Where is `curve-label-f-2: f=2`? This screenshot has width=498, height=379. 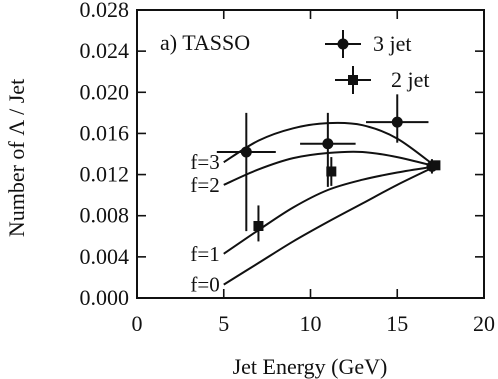
curve-label-f-2: f=2 is located at coordinates (204, 185).